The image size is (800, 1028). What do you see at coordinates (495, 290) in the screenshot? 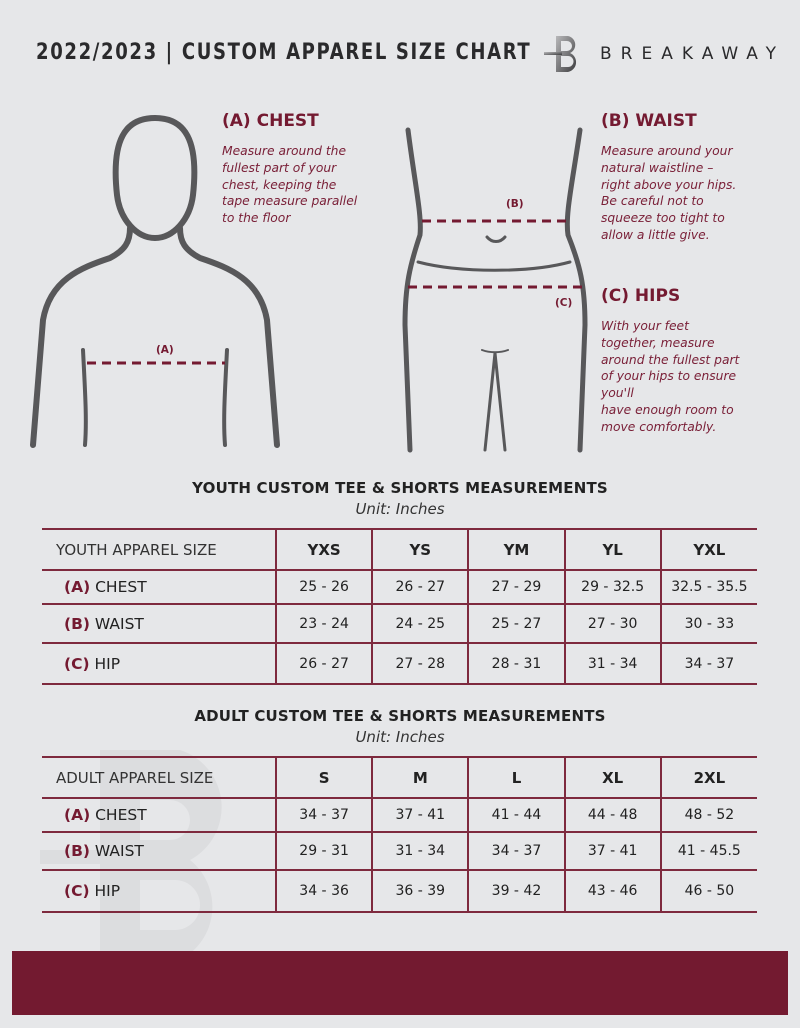
I see `lower-body-figure` at bounding box center [495, 290].